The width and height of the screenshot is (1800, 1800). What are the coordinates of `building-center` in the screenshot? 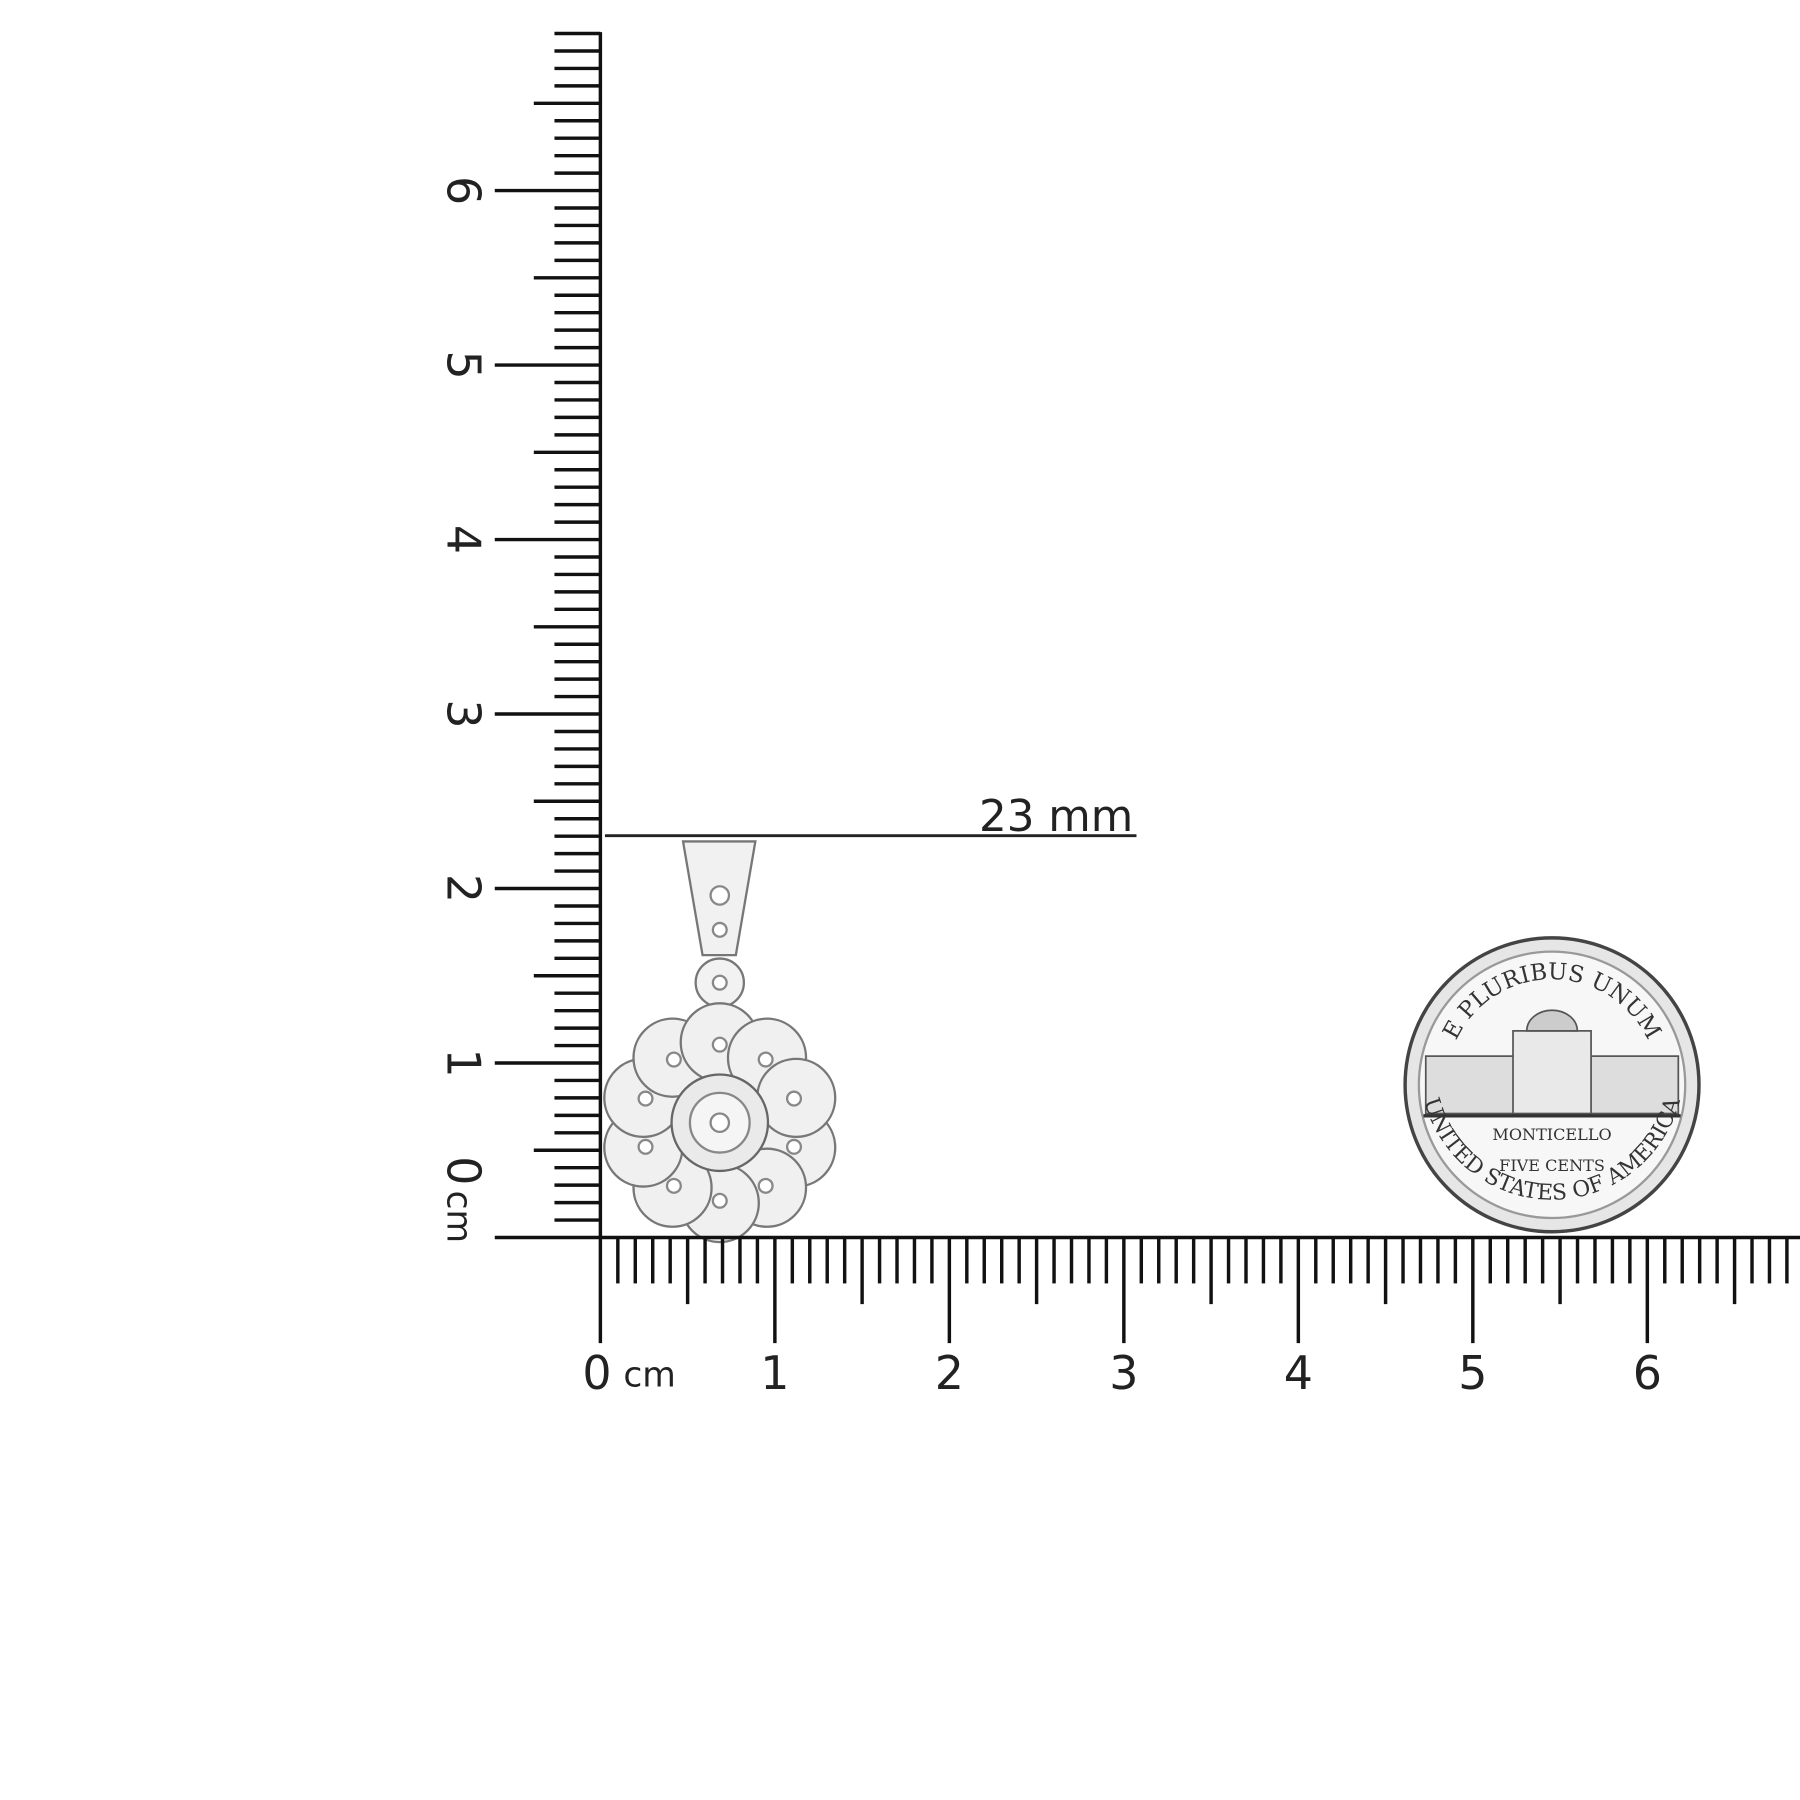 It's located at (1552, 1072).